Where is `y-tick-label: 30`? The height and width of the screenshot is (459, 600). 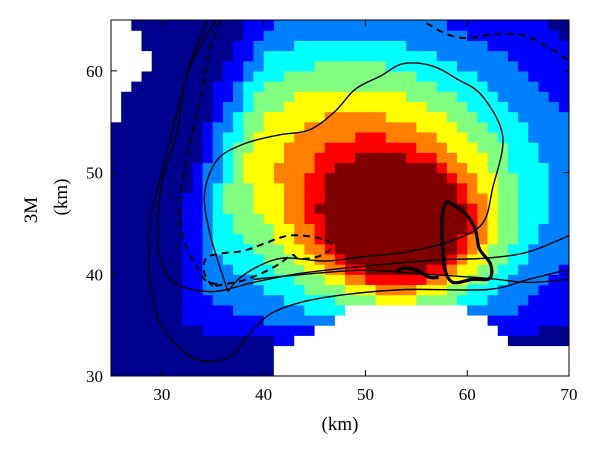
y-tick-label: 30 is located at coordinates (94, 376).